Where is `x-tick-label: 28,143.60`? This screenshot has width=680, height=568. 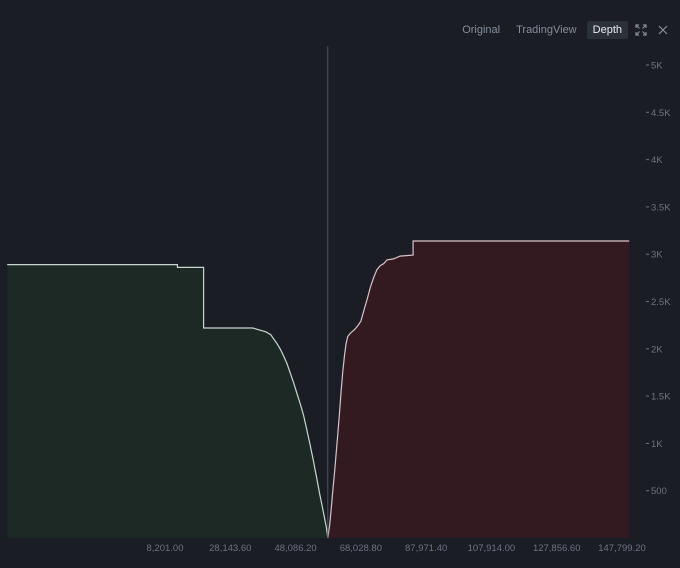
x-tick-label: 28,143.60 is located at coordinates (230, 548).